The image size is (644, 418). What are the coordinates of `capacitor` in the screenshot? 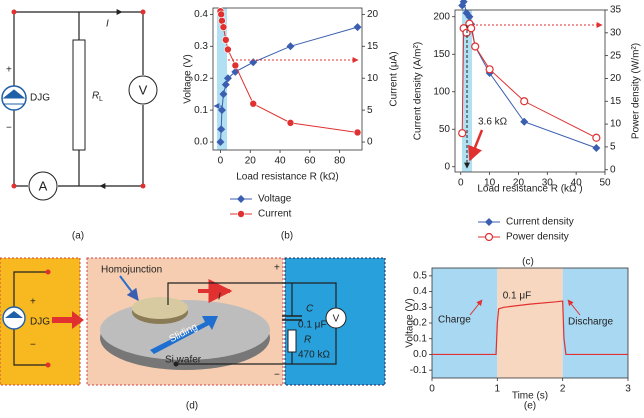 It's located at (292, 318).